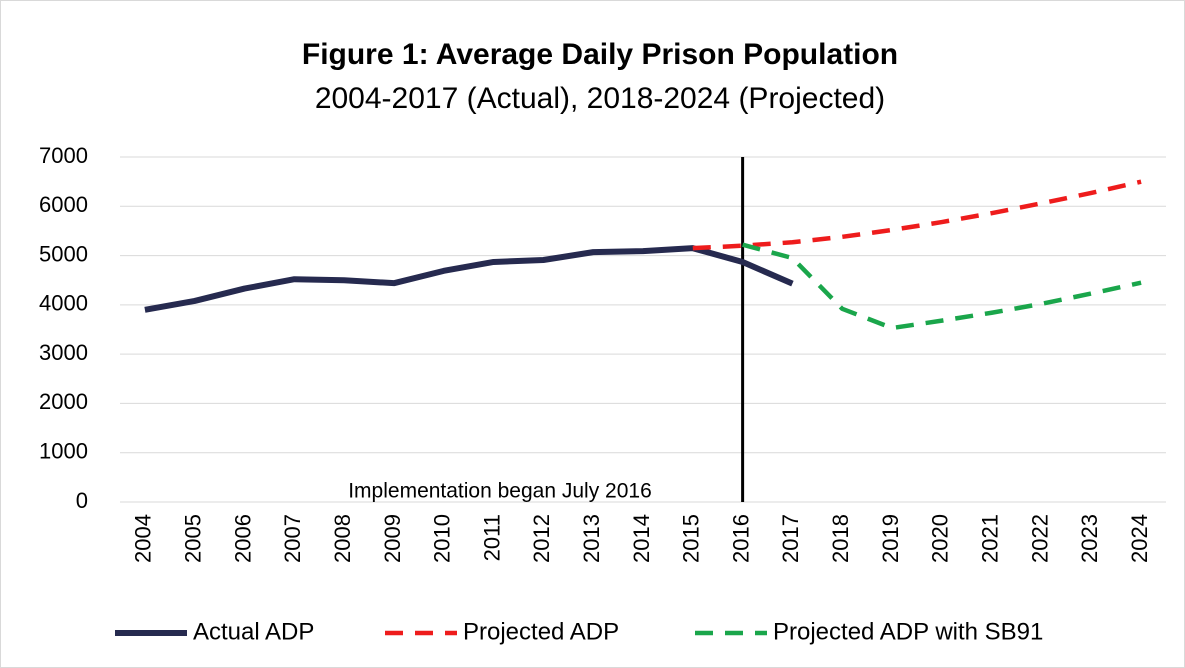 Image resolution: width=1185 pixels, height=668 pixels. What do you see at coordinates (691, 538) in the screenshot?
I see `x-tick-label: 2015` at bounding box center [691, 538].